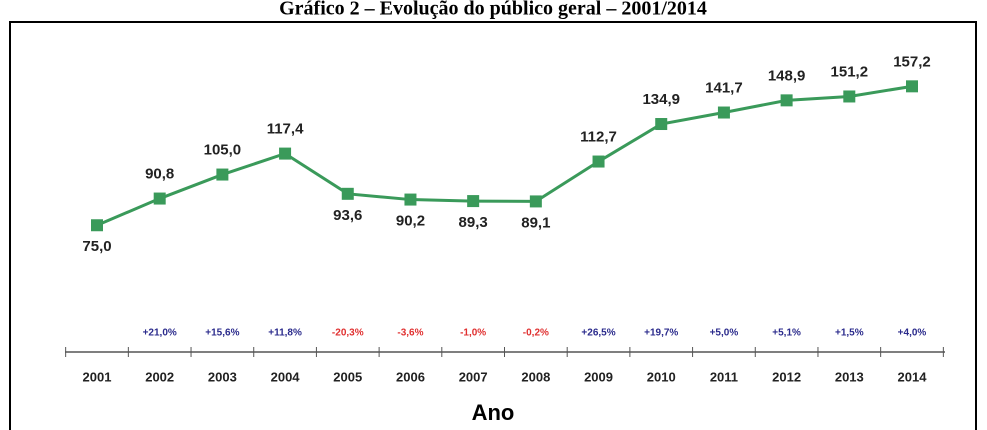 This screenshot has width=987, height=430. What do you see at coordinates (535, 376) in the screenshot?
I see `x-tick-label: 2008` at bounding box center [535, 376].